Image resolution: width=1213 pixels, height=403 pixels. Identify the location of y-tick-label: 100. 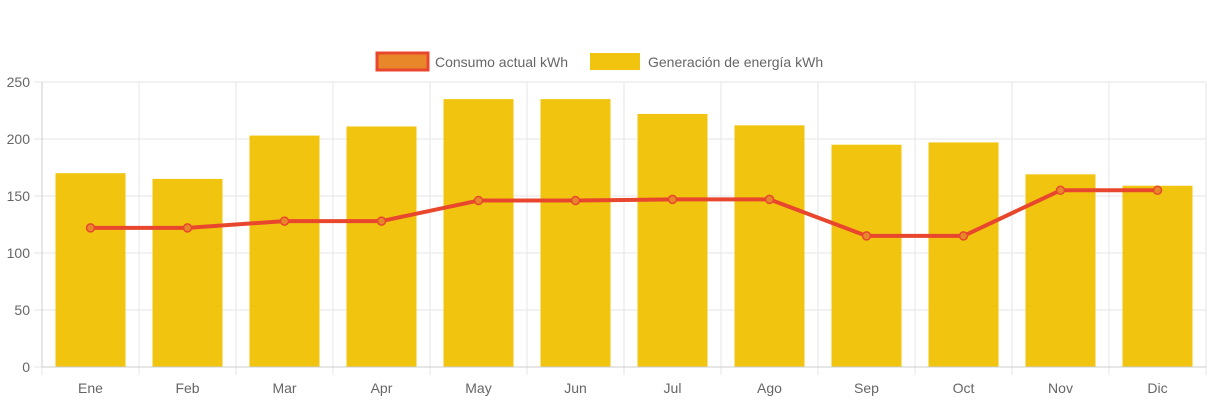
(19, 253).